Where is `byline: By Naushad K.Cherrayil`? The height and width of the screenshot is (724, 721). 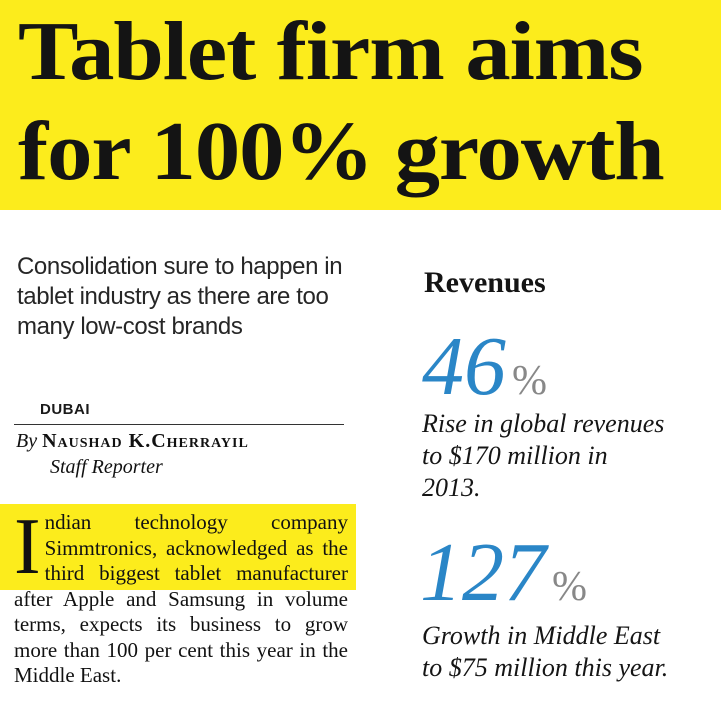
byline: By Naushad K.Cherrayil is located at coordinates (132, 441).